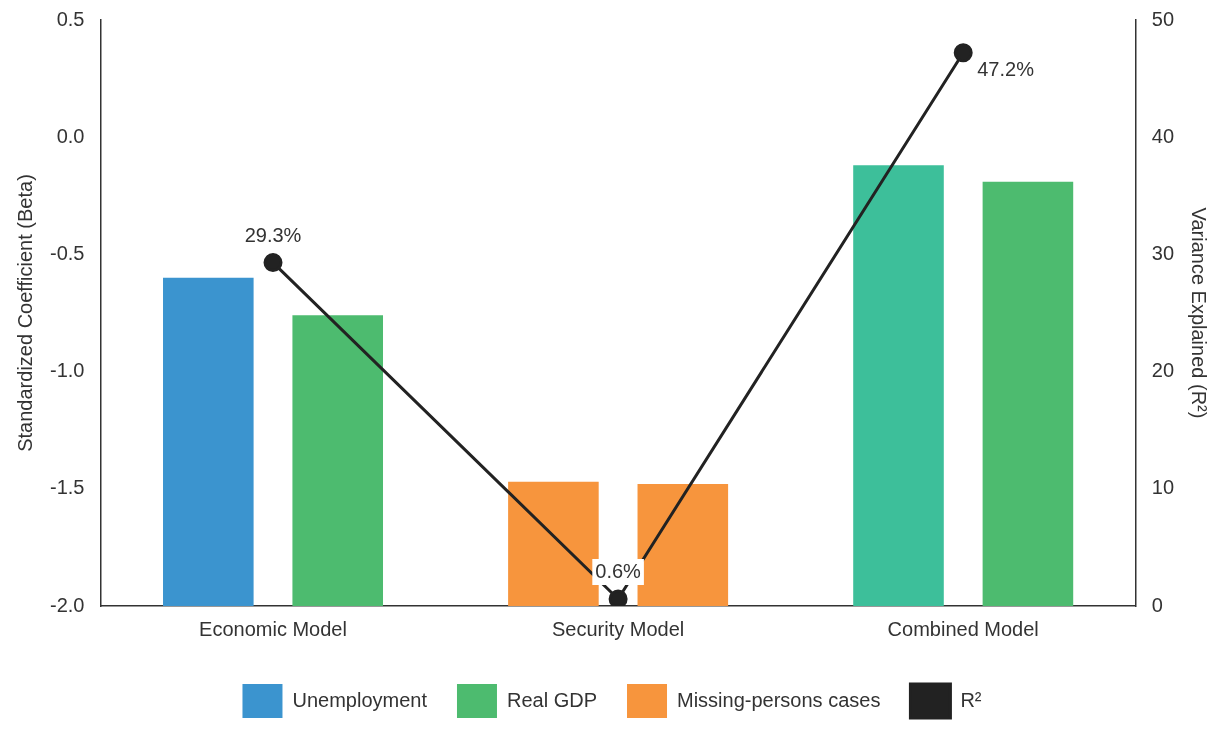  What do you see at coordinates (70, 18) in the screenshot?
I see `y-tick-label: 0.5` at bounding box center [70, 18].